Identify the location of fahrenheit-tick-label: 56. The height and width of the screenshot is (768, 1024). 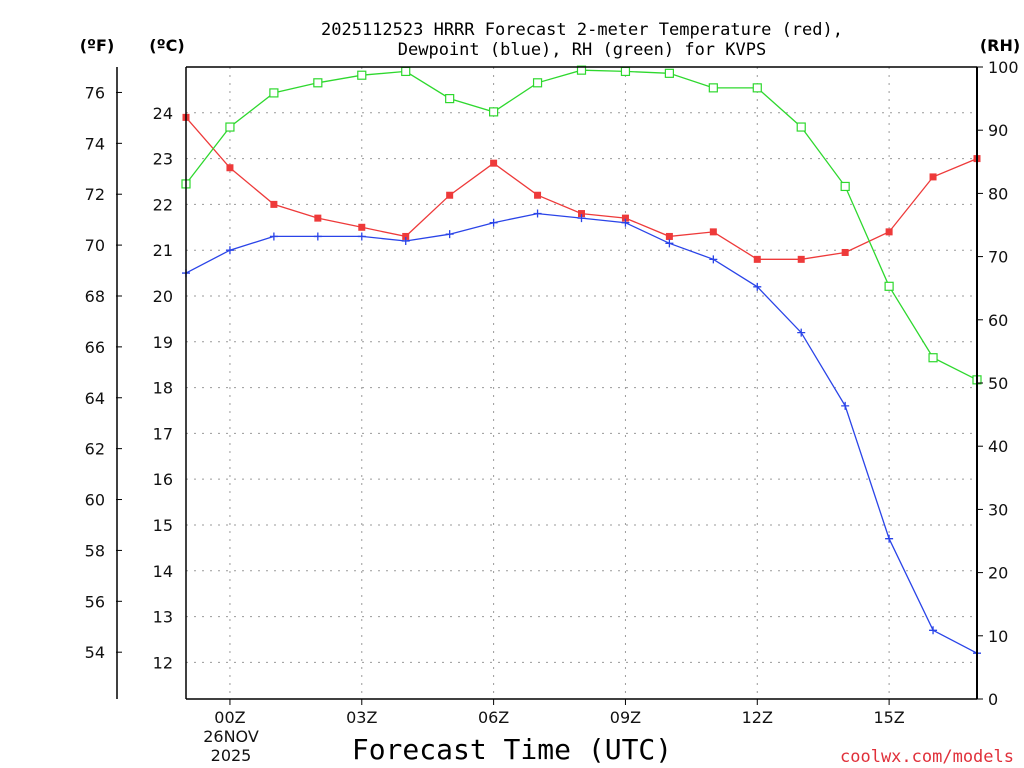
(95, 601).